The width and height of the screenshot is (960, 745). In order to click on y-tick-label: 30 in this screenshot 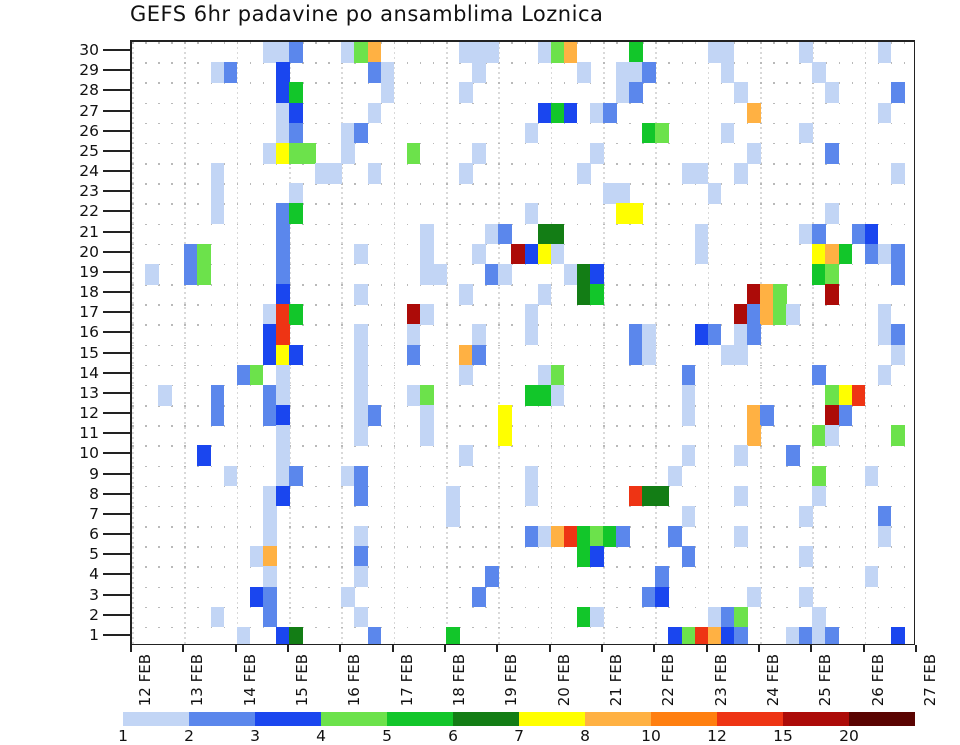, I will do `click(89, 50)`.